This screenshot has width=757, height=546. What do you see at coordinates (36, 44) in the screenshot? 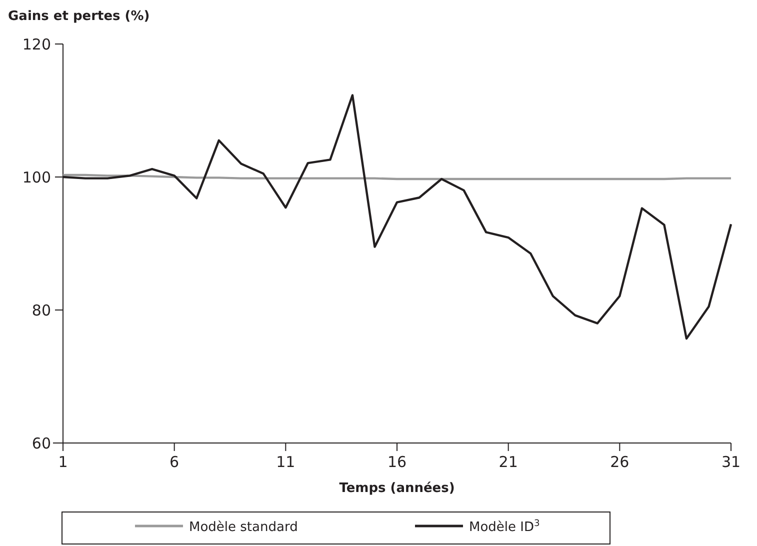
I see `y-tick-label: 120` at bounding box center [36, 44].